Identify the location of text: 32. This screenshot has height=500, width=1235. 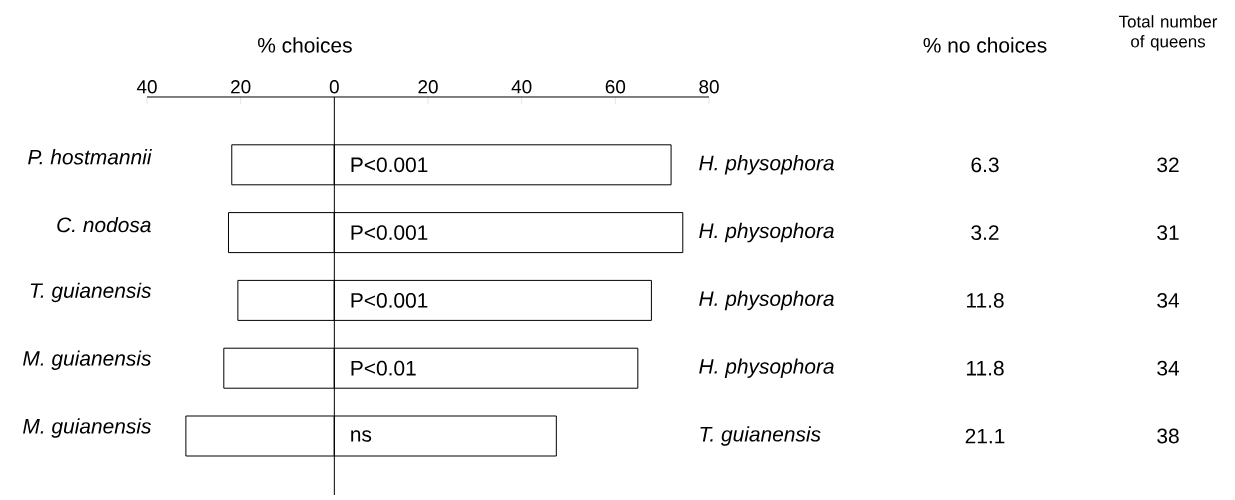
(1168, 165).